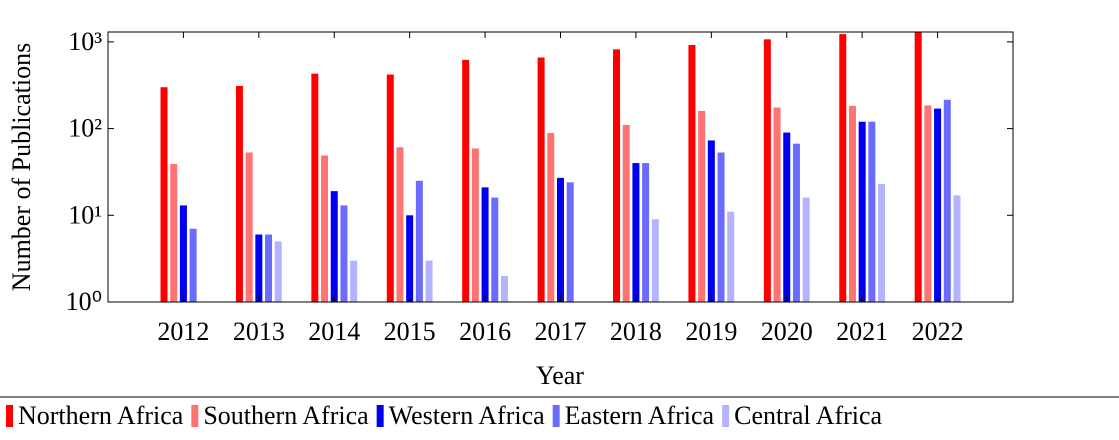 The width and height of the screenshot is (1119, 440). What do you see at coordinates (183, 331) in the screenshot?
I see `x-tick-label: 2012` at bounding box center [183, 331].